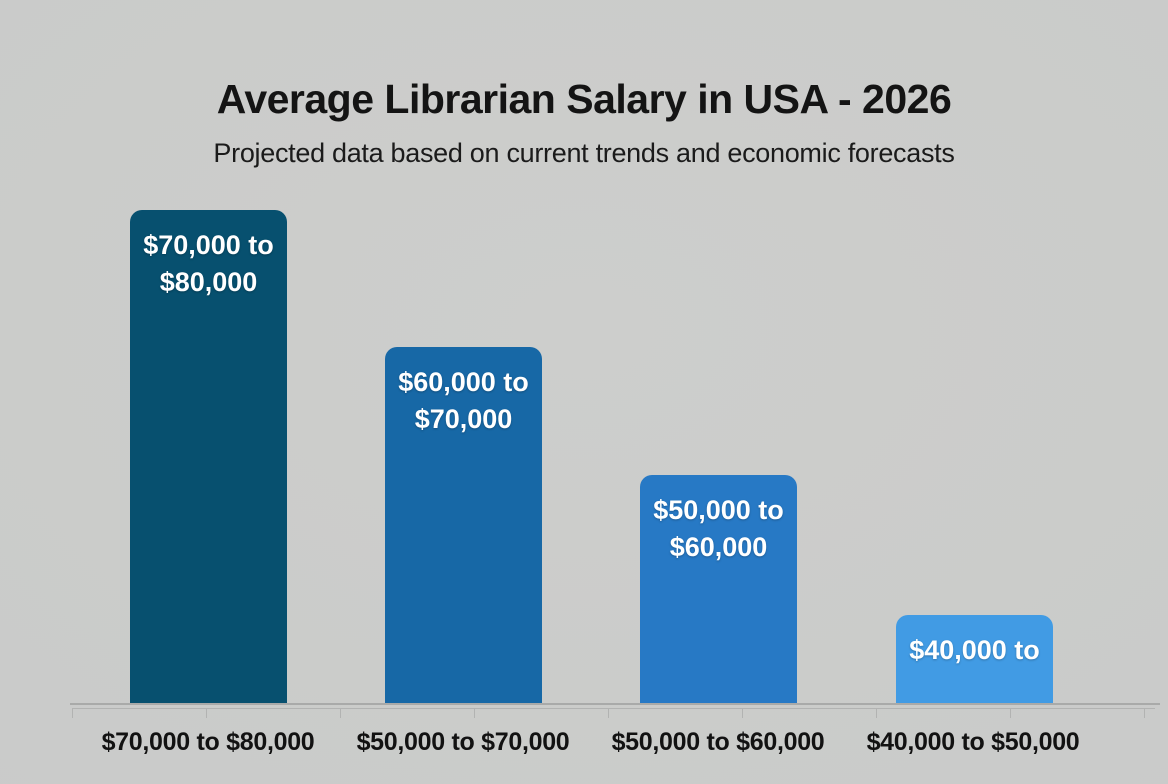 Image resolution: width=1168 pixels, height=784 pixels. Describe the element at coordinates (208, 456) in the screenshot. I see `bar-70k-80k: $70,000 to $80,000` at that location.